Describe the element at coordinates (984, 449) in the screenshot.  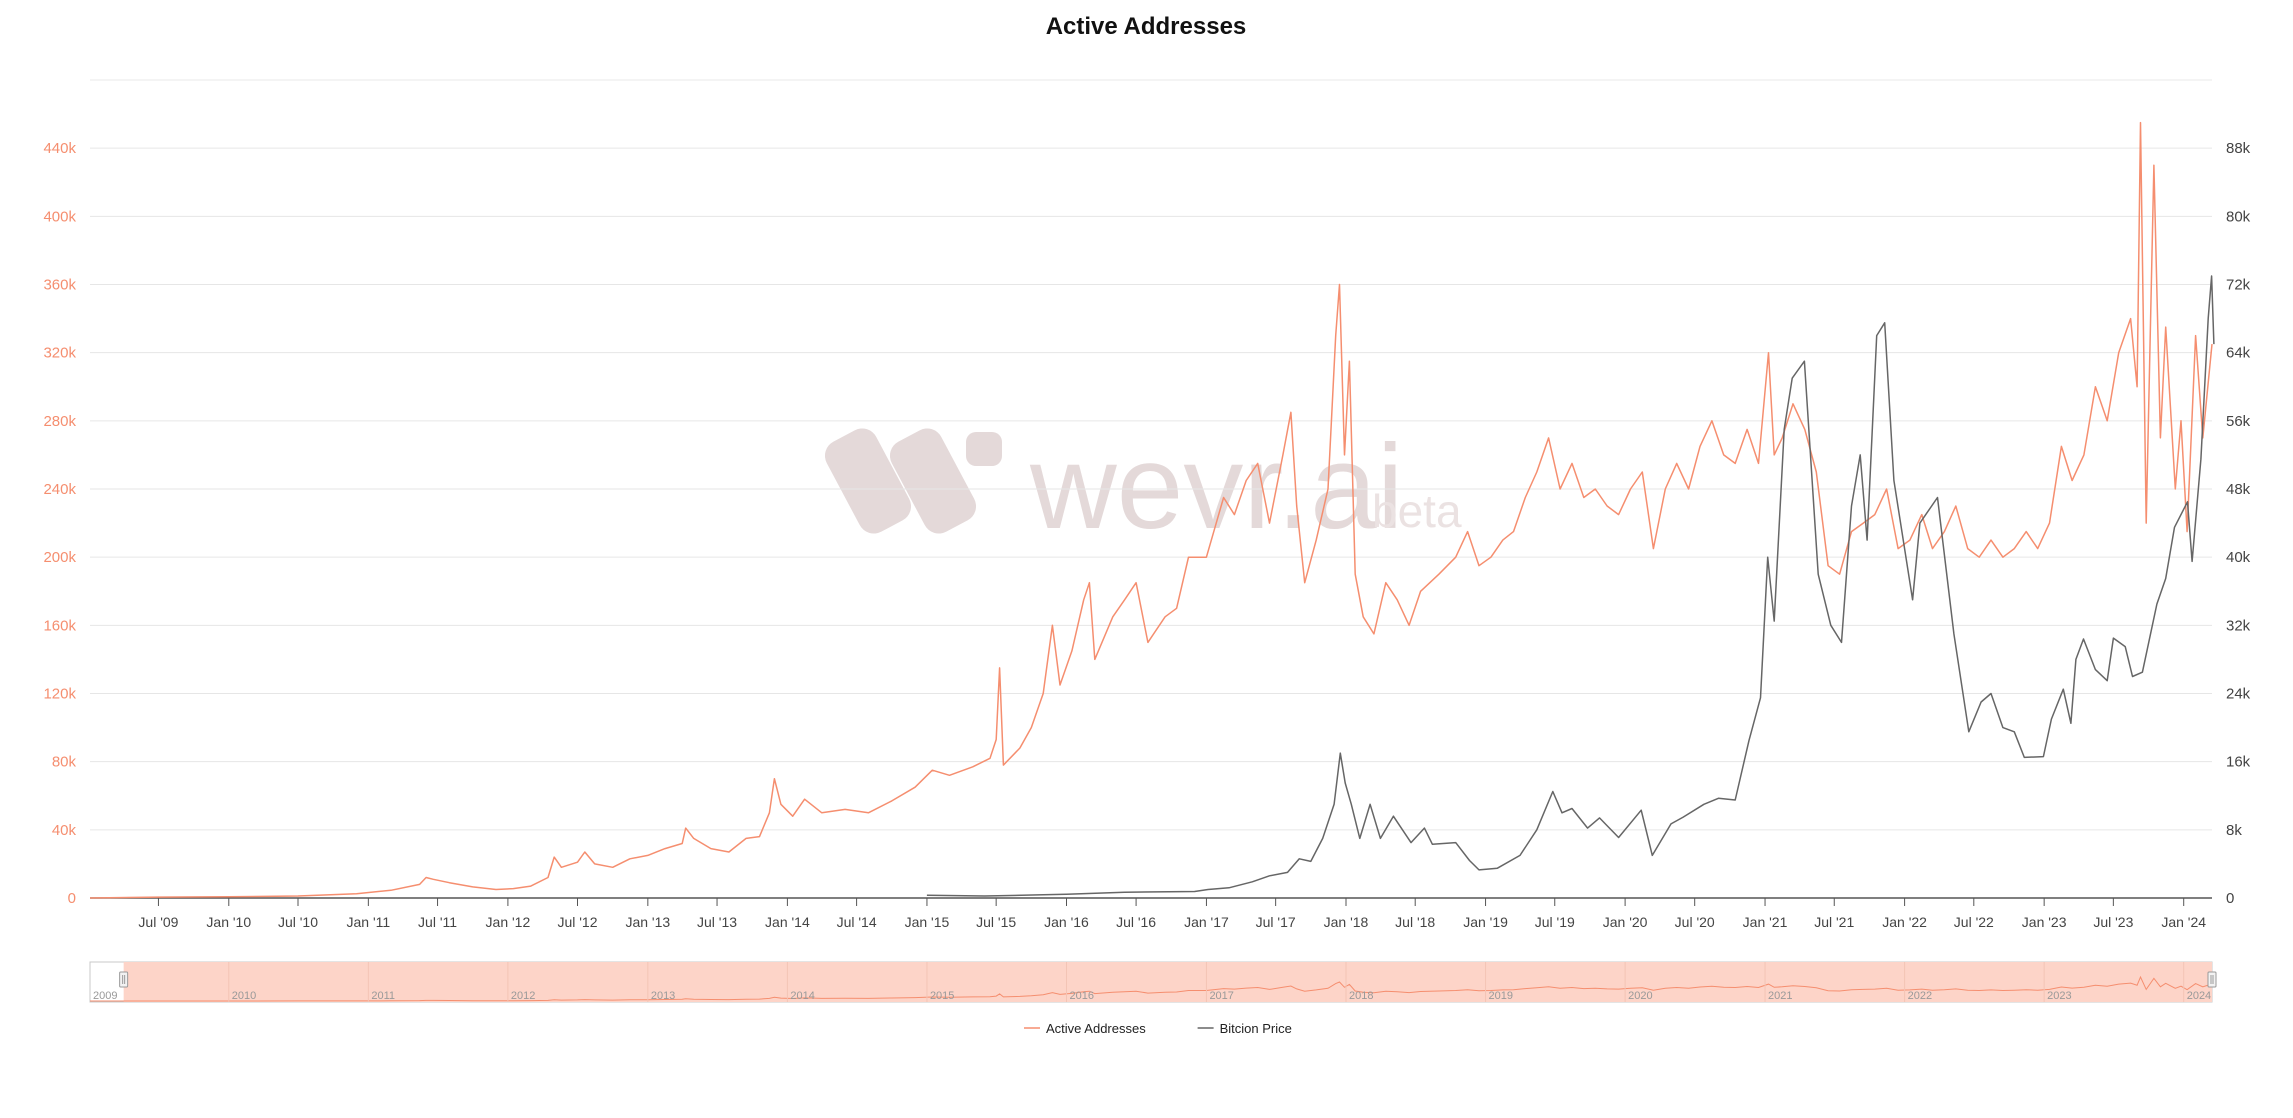
I see `watermark-logo-mark-dot` at that location.